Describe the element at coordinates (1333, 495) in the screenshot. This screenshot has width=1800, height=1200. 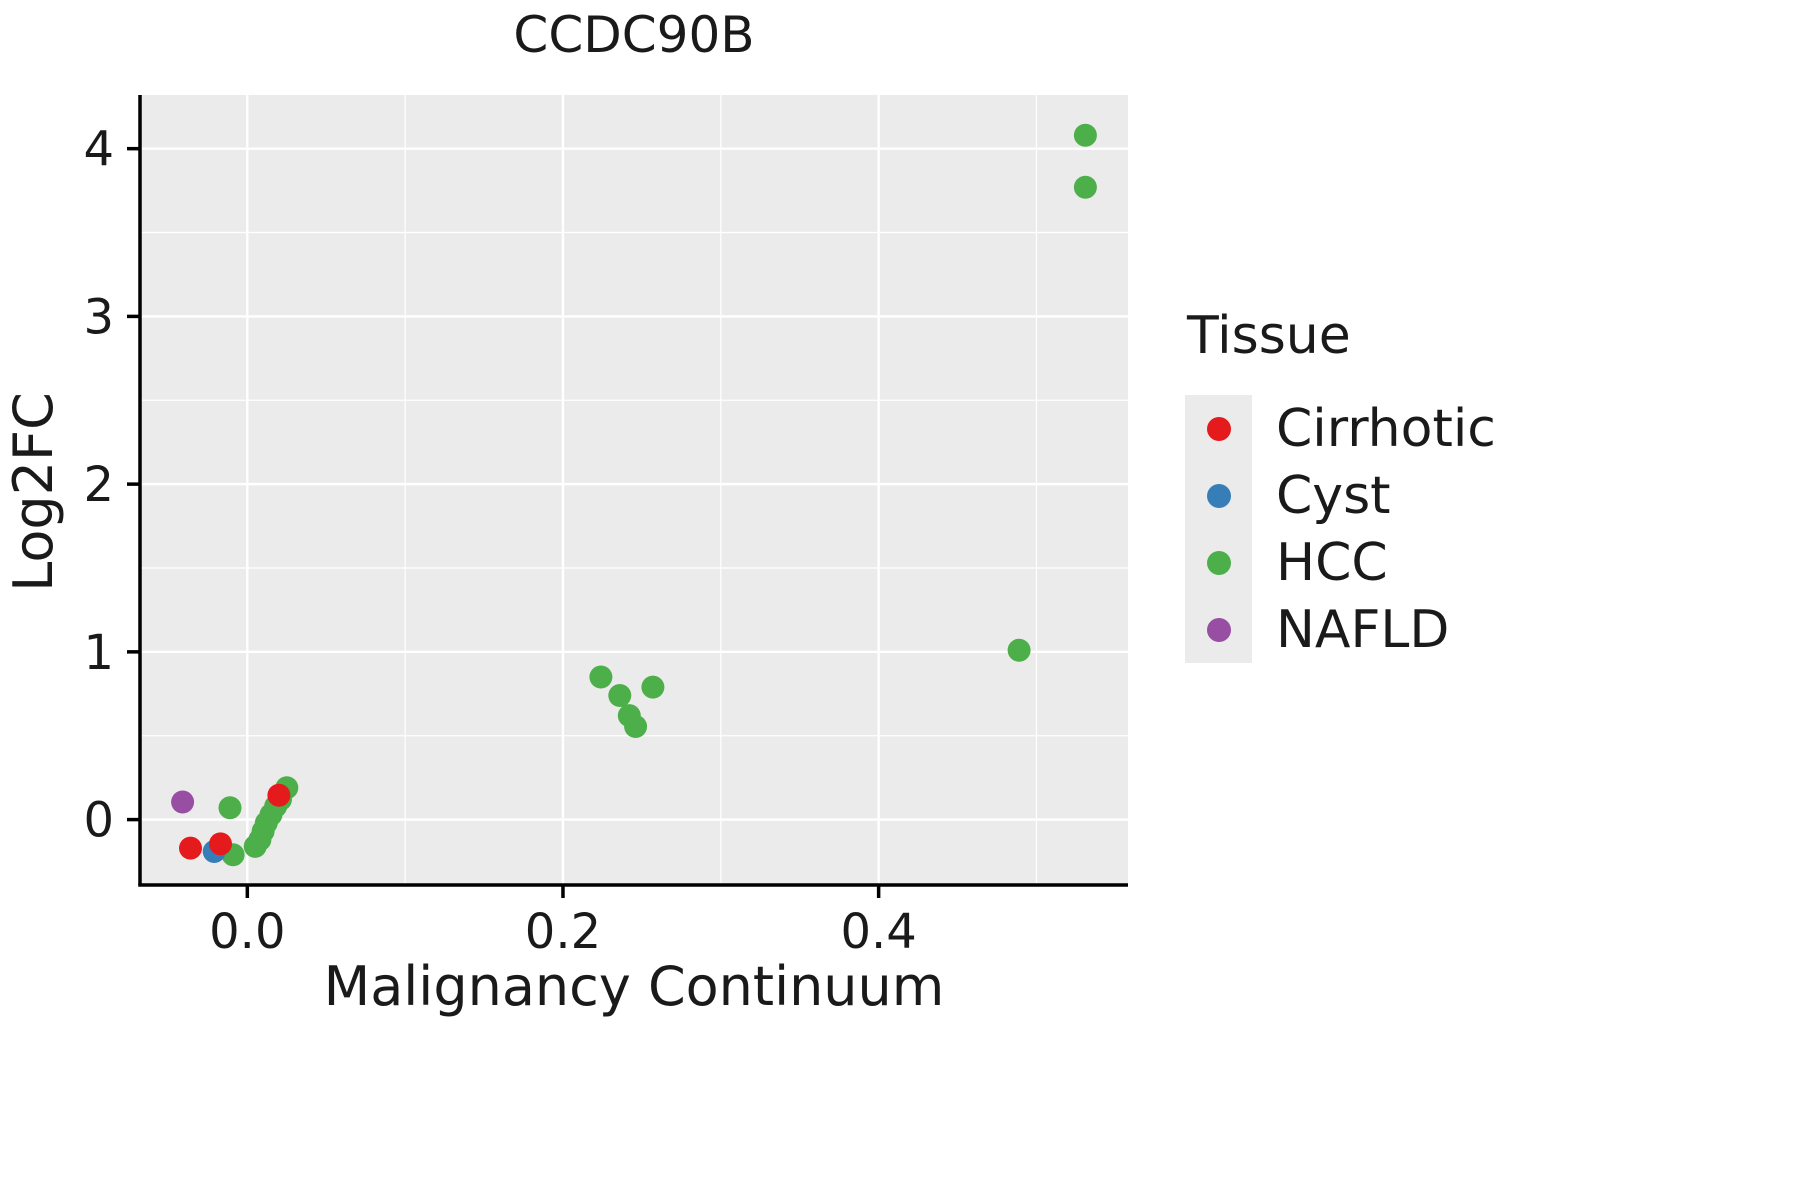
I see `legend-item-label: Cyst` at that location.